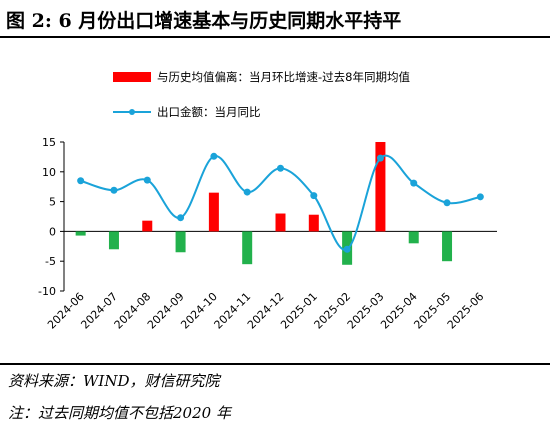  Describe the element at coordinates (52, 202) in the screenshot. I see `y-tick-label: 5` at that location.